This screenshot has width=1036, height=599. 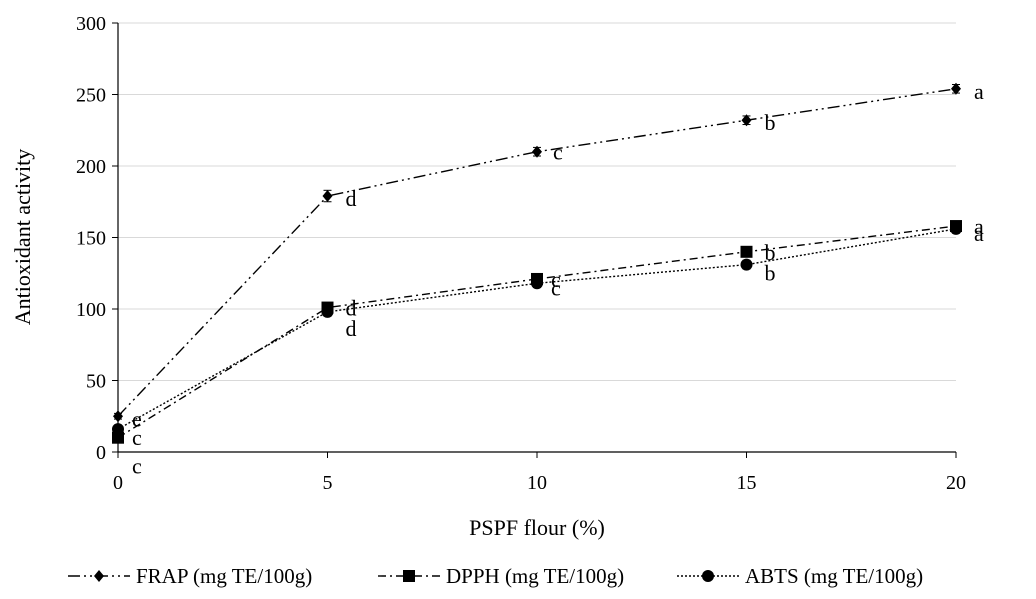 What do you see at coordinates (91, 167) in the screenshot?
I see `y-tick-label: 200` at bounding box center [91, 167].